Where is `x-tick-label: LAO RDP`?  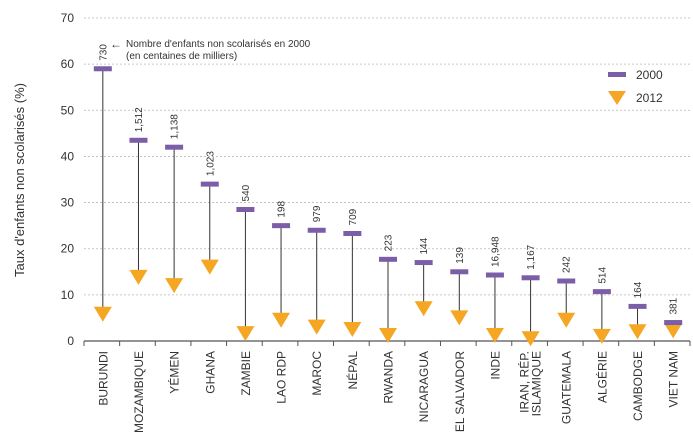 x-tick-label: LAO RDP is located at coordinates (282, 377).